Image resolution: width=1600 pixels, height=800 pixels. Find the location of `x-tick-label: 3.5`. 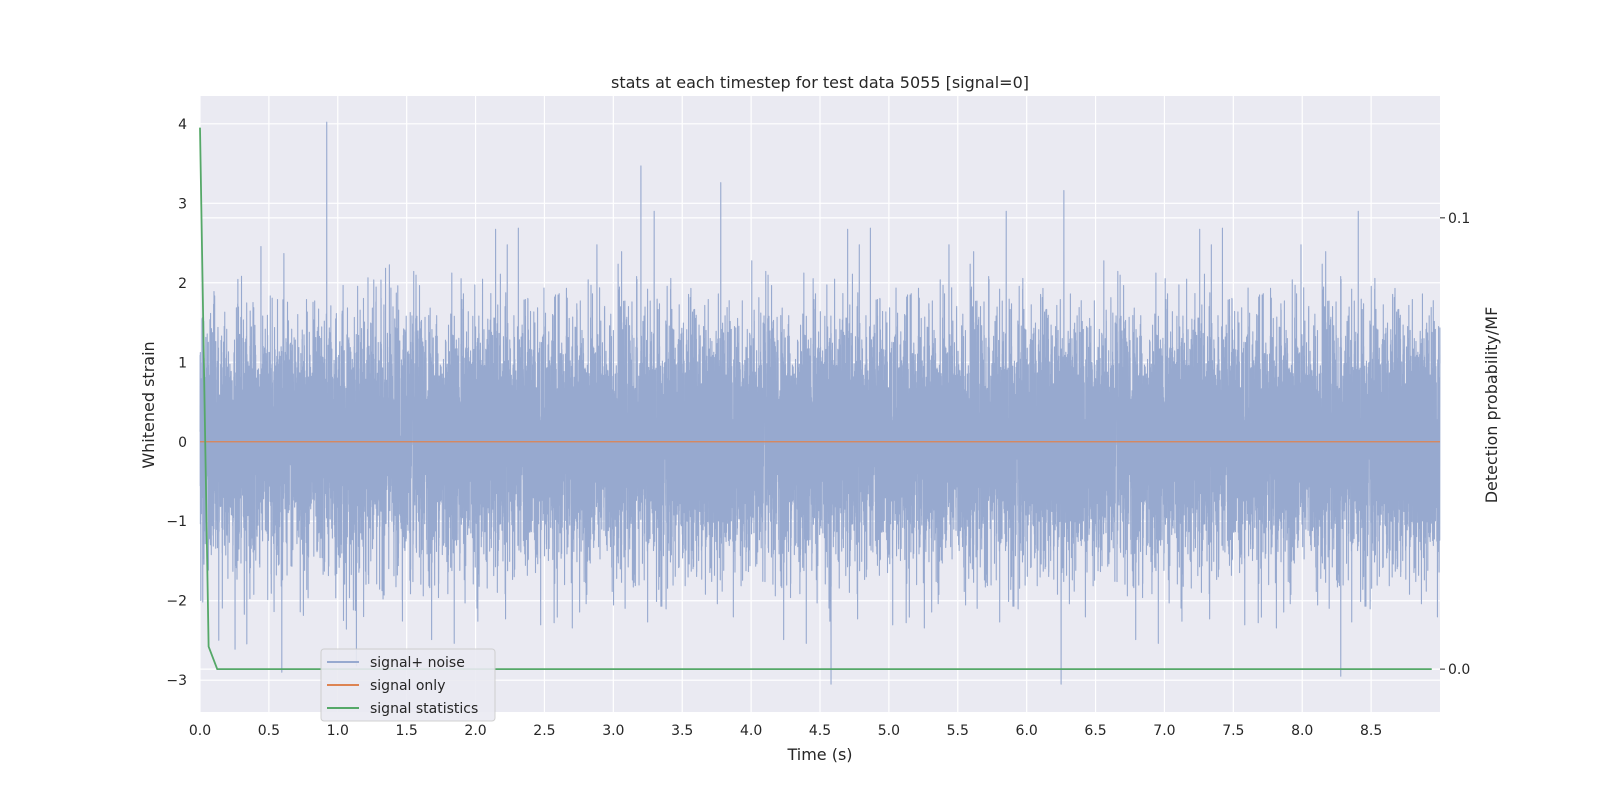

x-tick-label: 3.5 is located at coordinates (682, 731).